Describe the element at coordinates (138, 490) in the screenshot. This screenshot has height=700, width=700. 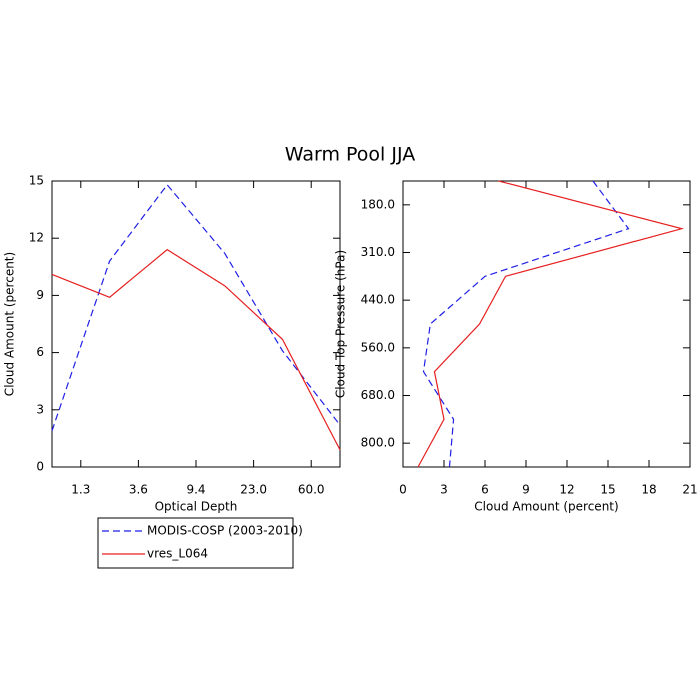
I see `x-tick-label: 3.6` at that location.